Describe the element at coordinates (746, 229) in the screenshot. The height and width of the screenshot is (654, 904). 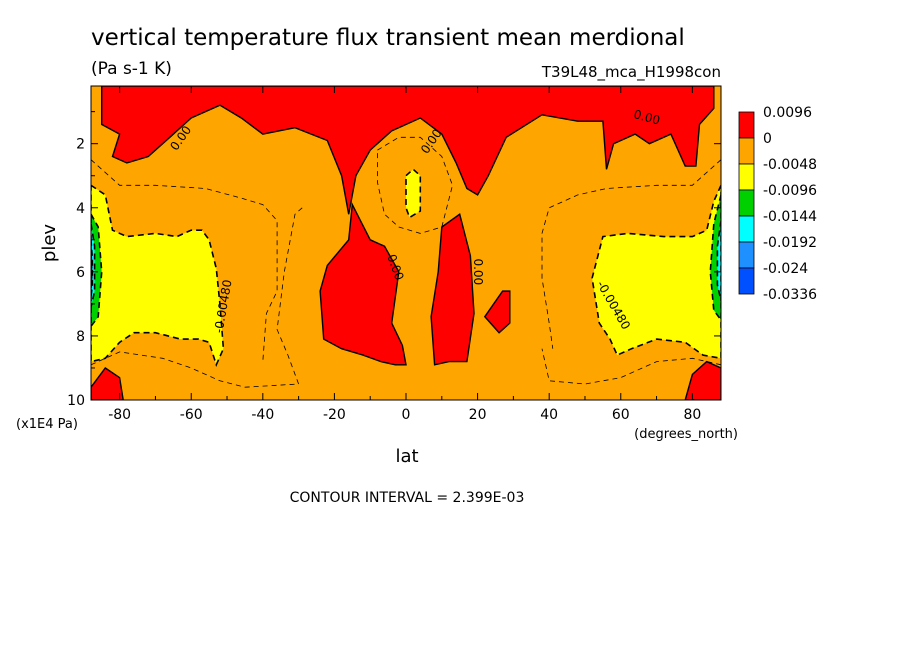
I see `legend-swatch-cyan` at that location.